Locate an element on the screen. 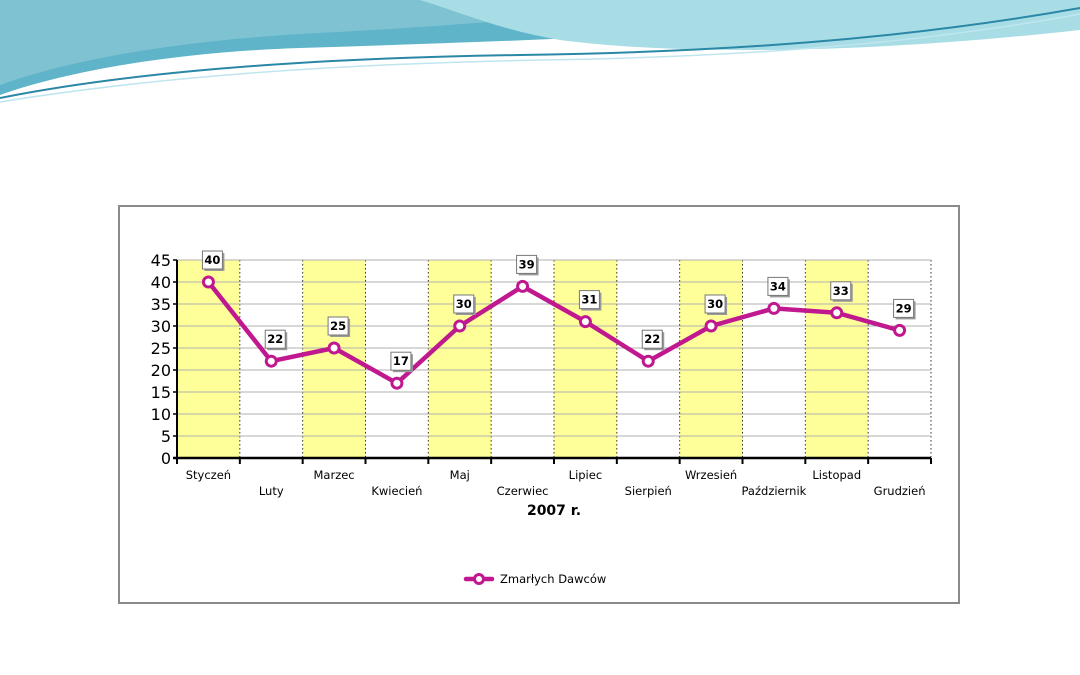 Image resolution: width=1080 pixels, height=675 pixels. x-axis-title: 2007 r. is located at coordinates (554, 511).